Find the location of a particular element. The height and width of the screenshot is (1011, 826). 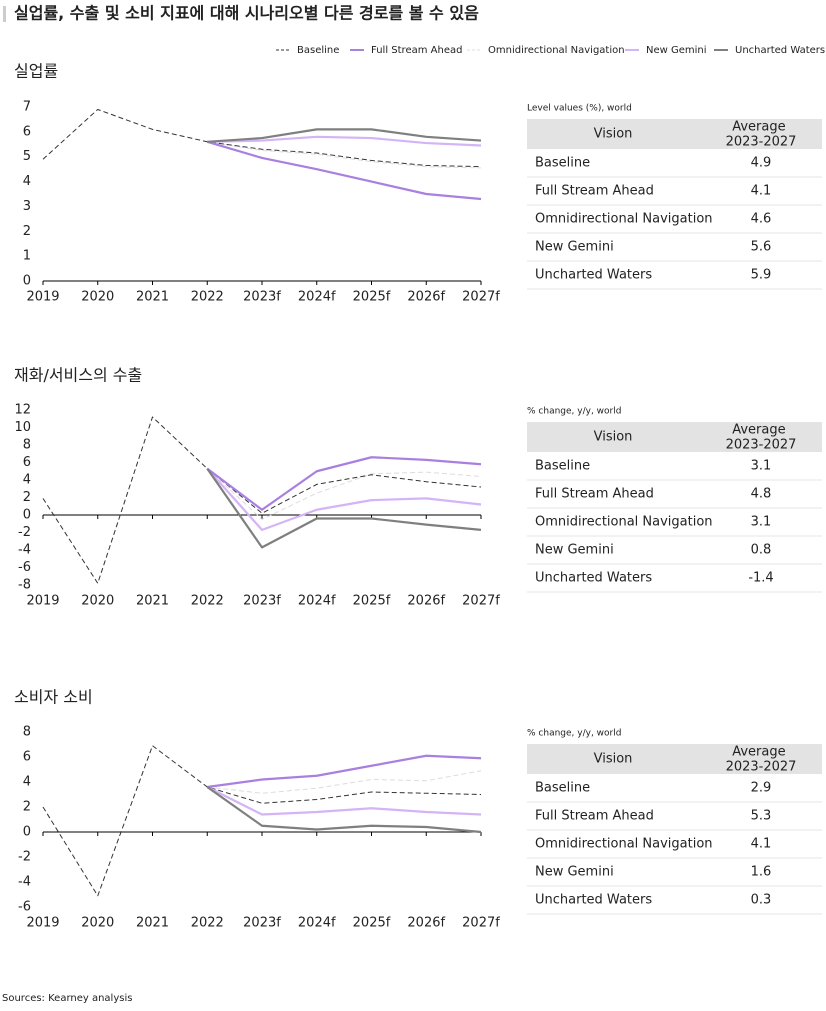

y-tick-label: 10 is located at coordinates (22, 427).